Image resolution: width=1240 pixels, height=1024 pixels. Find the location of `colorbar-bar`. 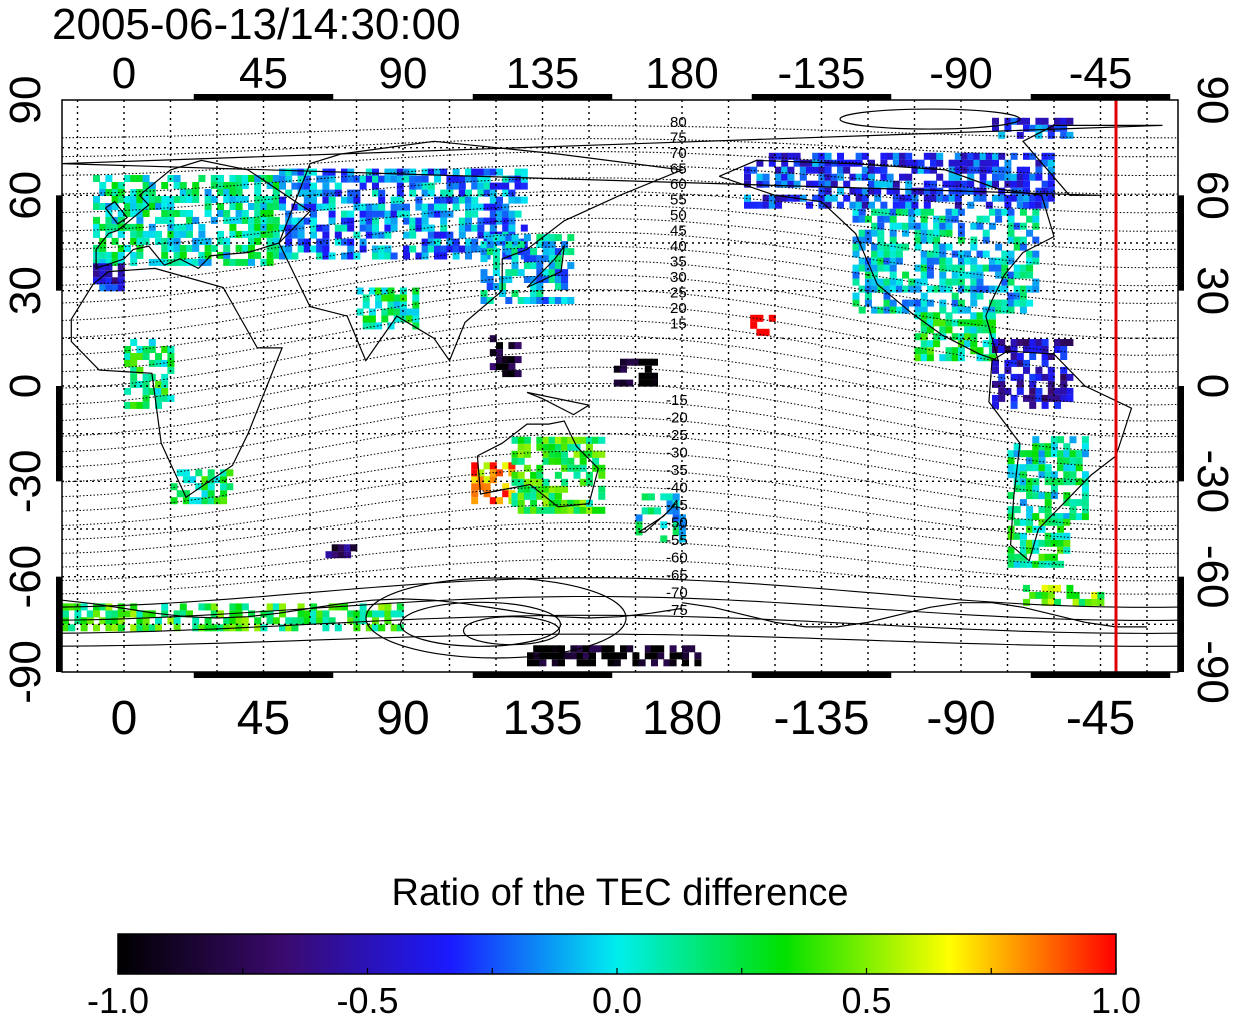

colorbar-bar is located at coordinates (617, 954).